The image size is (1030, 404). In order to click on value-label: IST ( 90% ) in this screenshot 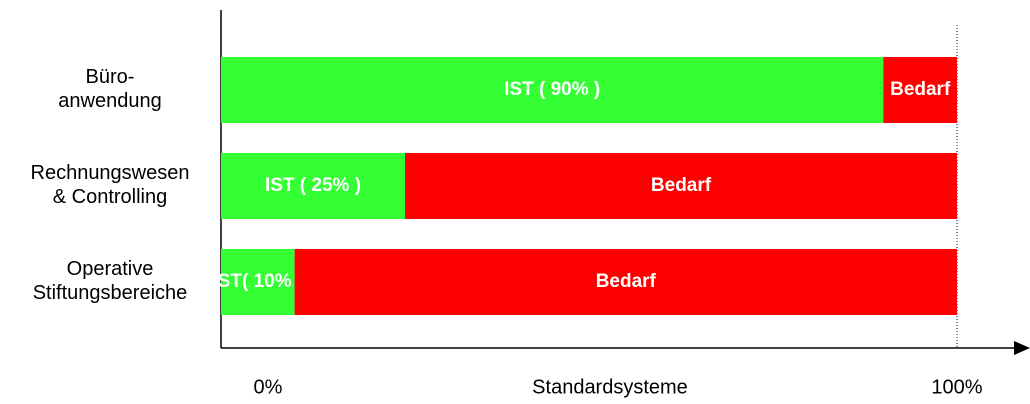, I will do `click(552, 89)`.